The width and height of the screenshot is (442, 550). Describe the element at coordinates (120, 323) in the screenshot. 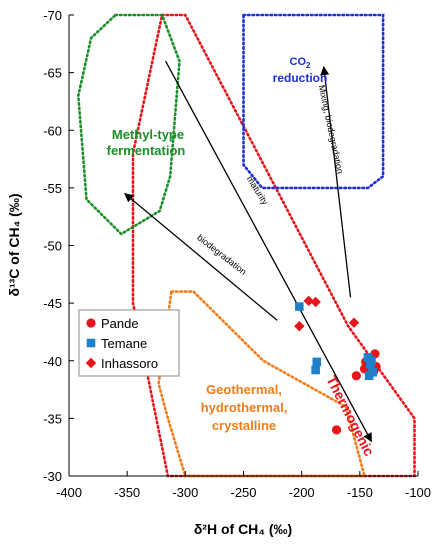

I see `legend-label-0: Pande` at that location.